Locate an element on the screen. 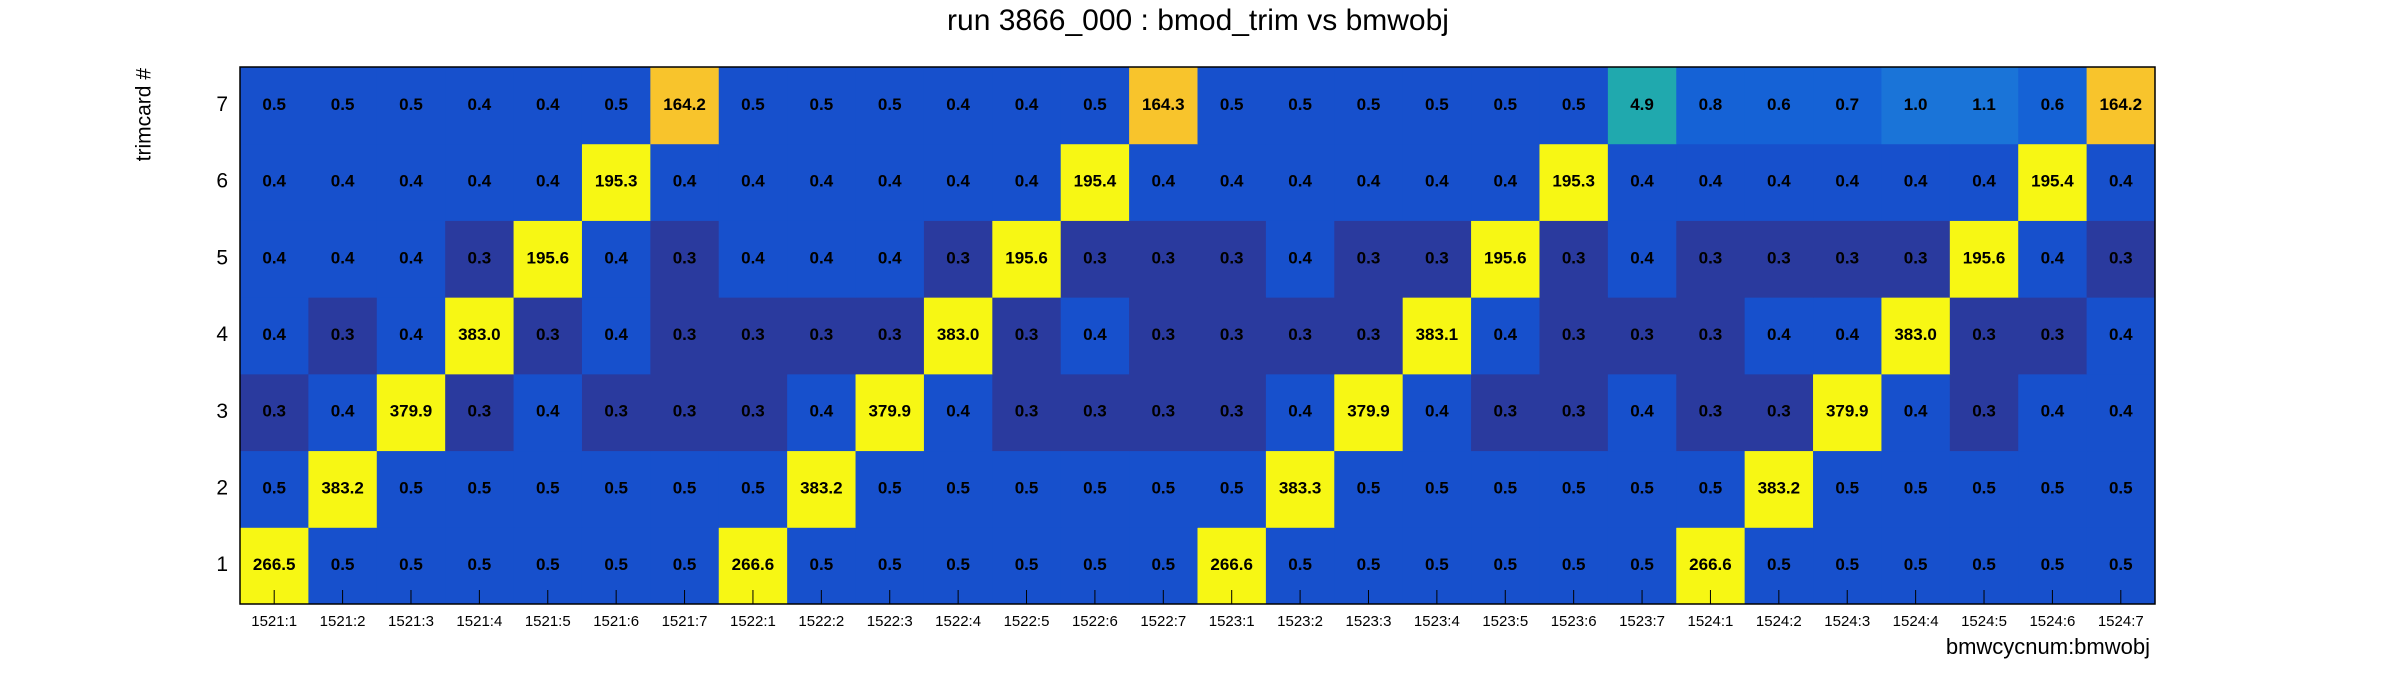 The image size is (2396, 677). x-tick-label: 1524:4 is located at coordinates (1916, 621).